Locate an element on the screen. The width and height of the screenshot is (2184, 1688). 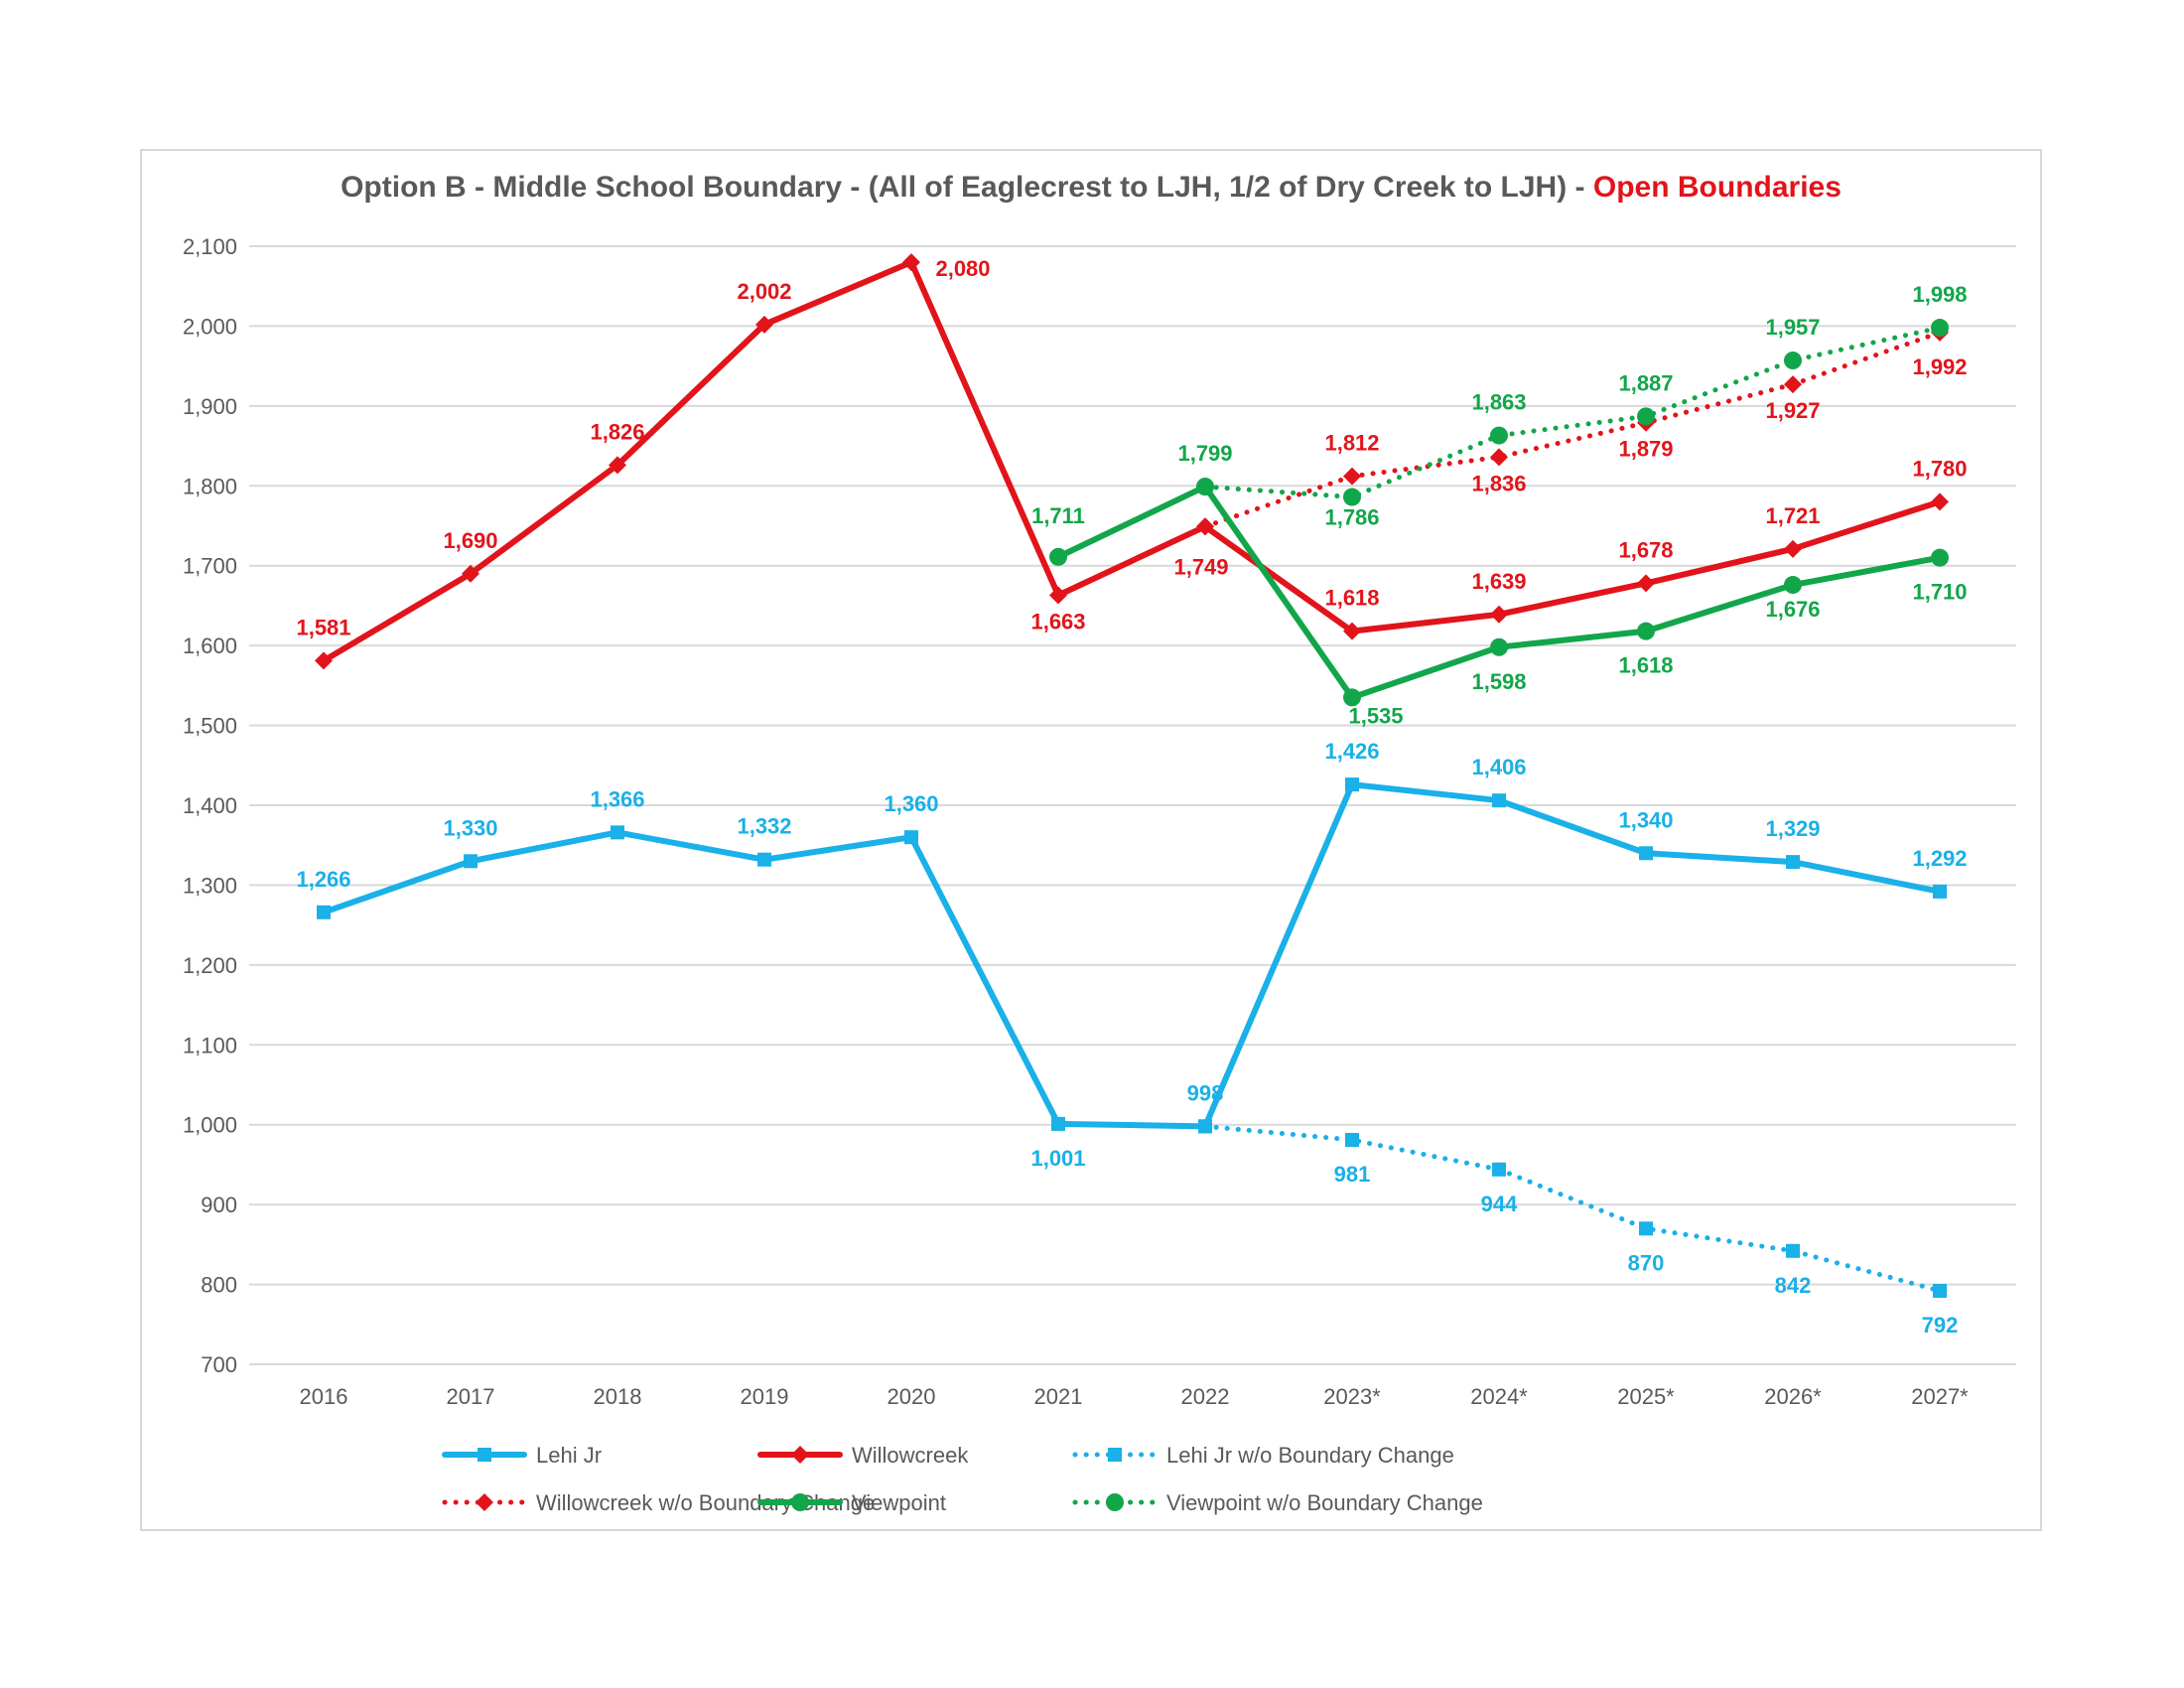
data-label-lehi-jr: 1,406 is located at coordinates (1498, 767).